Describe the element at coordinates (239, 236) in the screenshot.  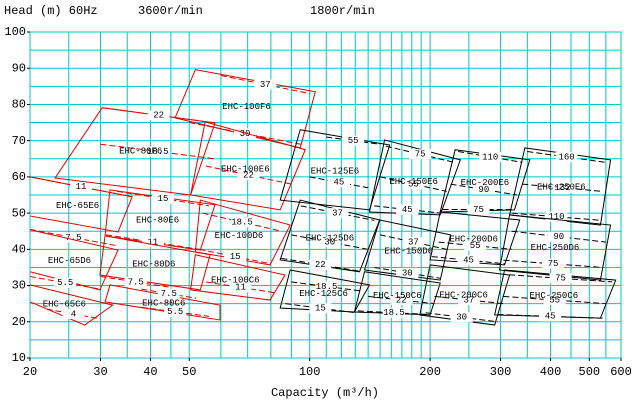
I see `model-label: EHC-100D6` at that location.